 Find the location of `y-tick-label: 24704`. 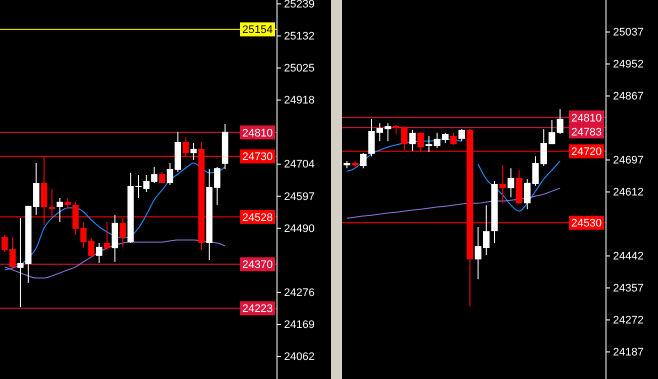

y-tick-label: 24704 is located at coordinates (299, 164).